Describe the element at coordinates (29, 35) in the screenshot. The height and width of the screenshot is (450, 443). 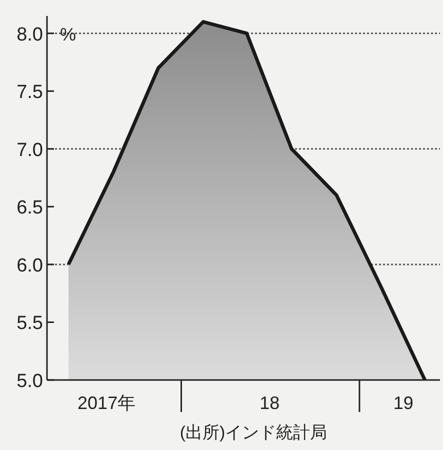
I see `y-tick-label: 8.0` at that location.